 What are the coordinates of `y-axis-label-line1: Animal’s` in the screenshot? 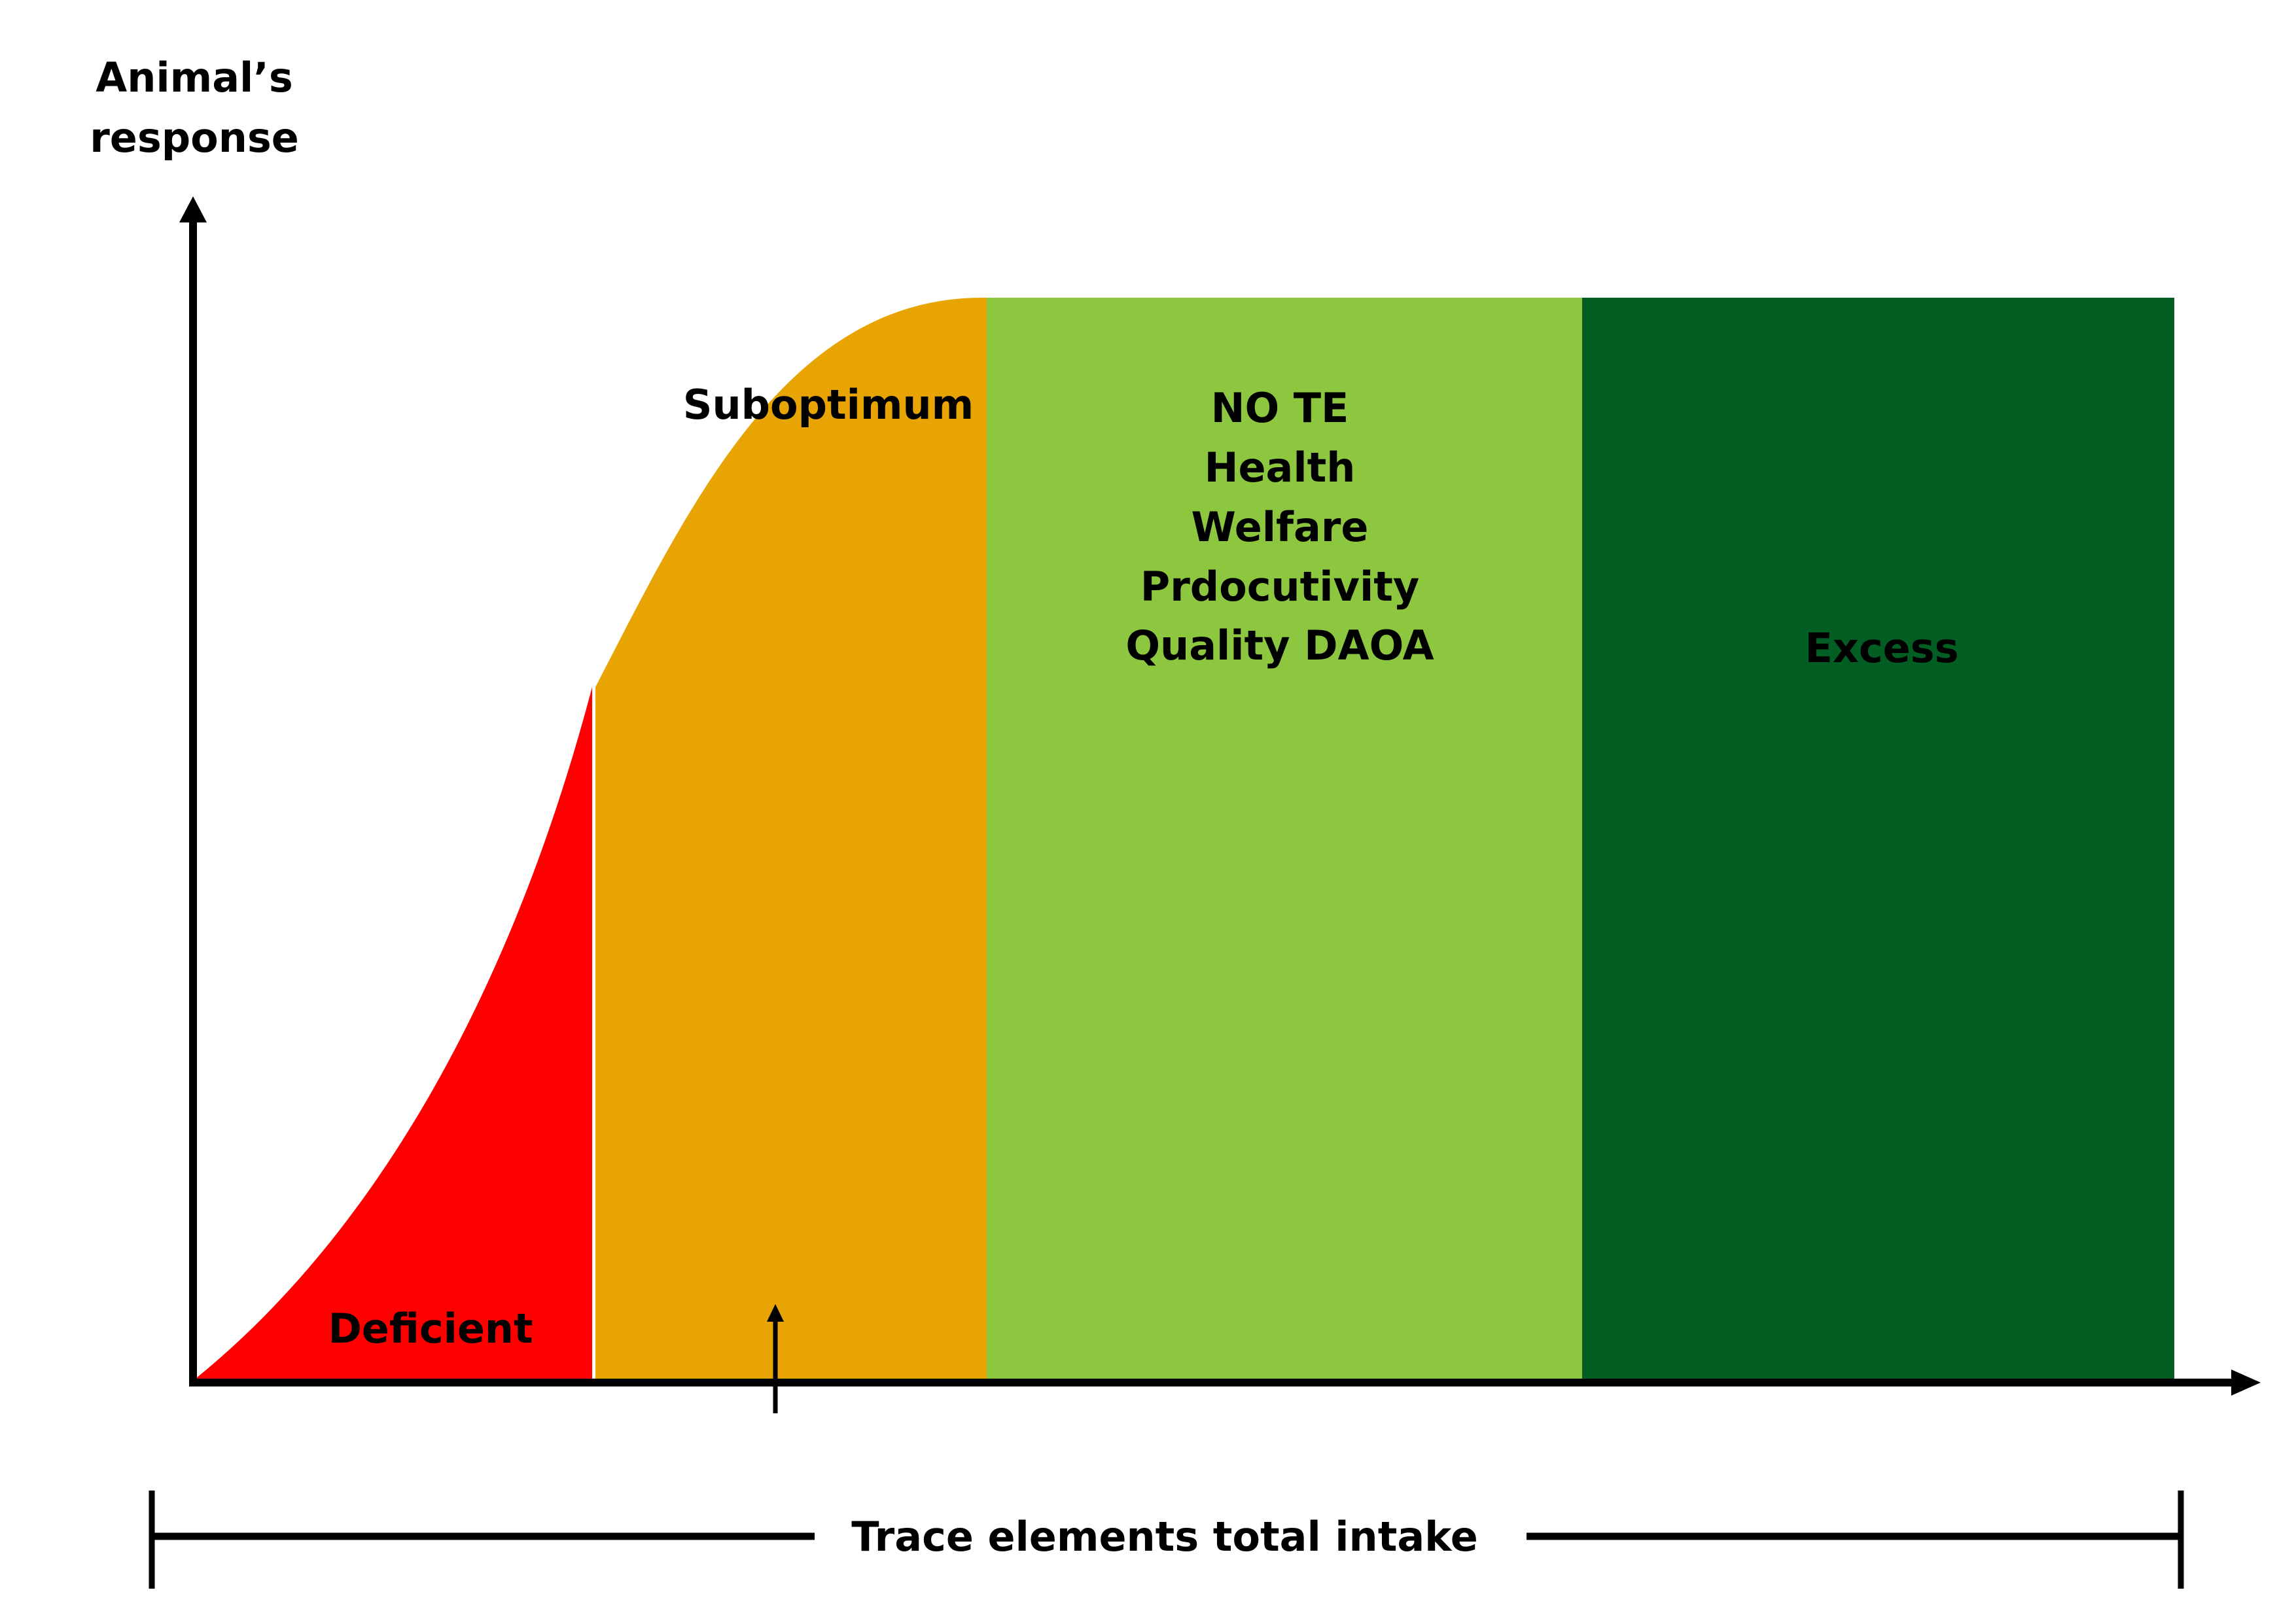 It's located at (194, 77).